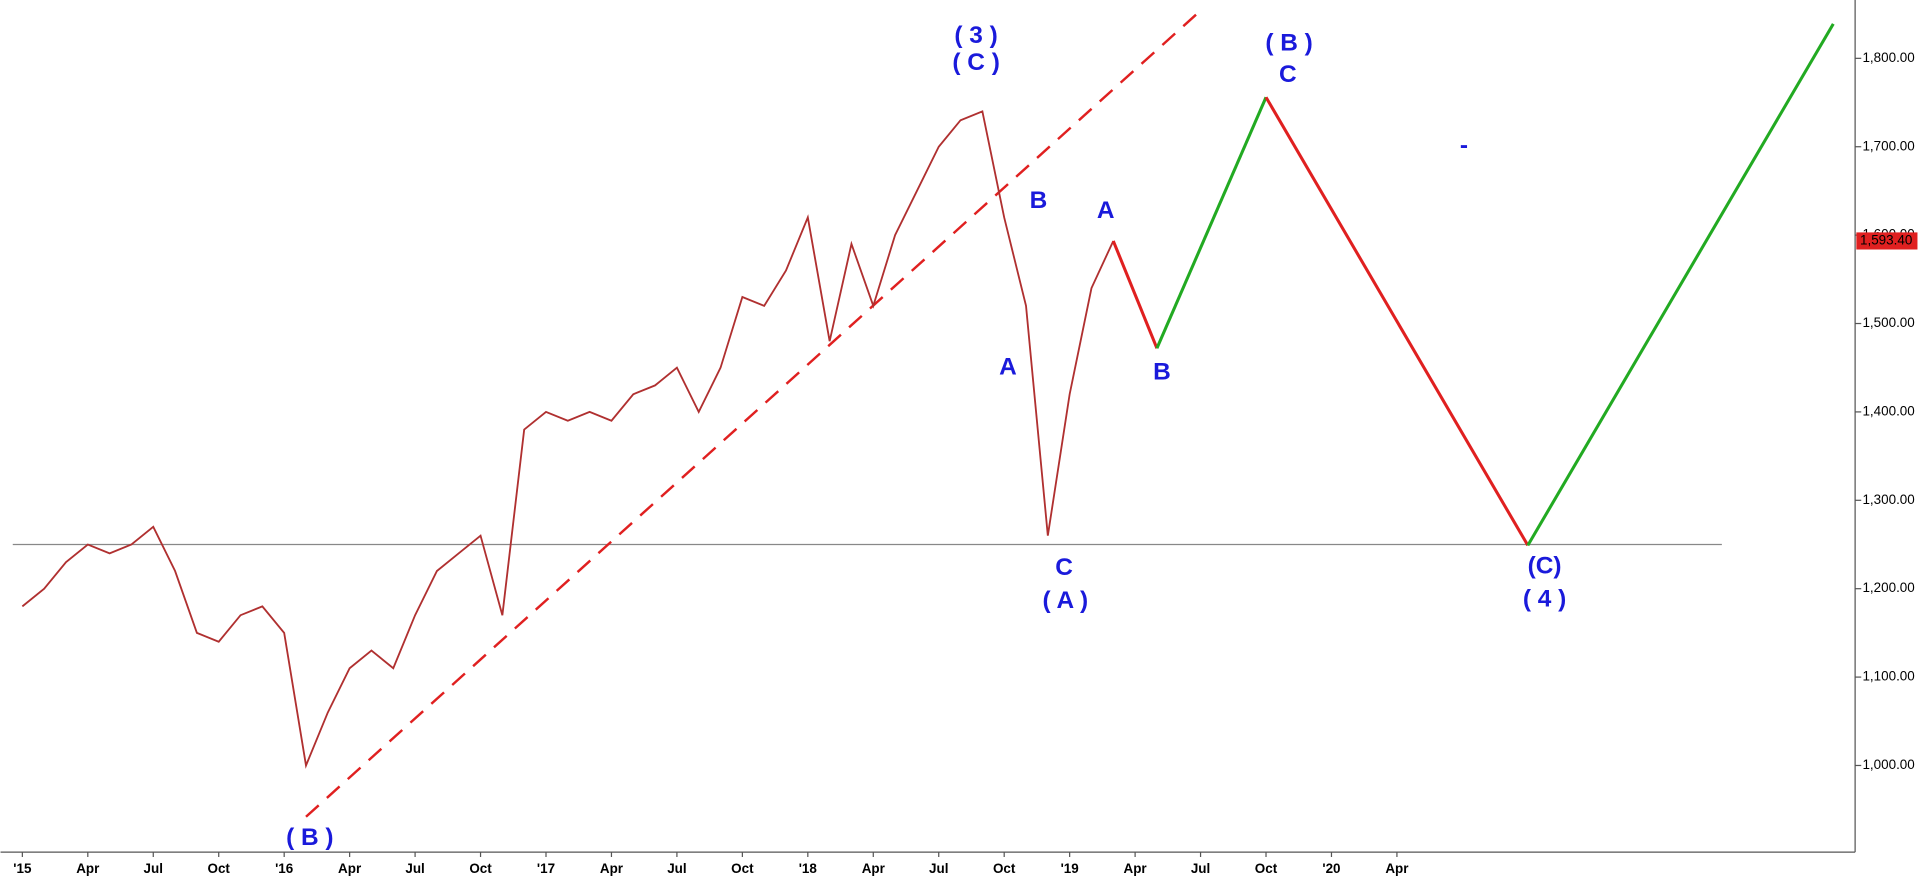  I want to click on wave-label: (C), so click(1545, 566).